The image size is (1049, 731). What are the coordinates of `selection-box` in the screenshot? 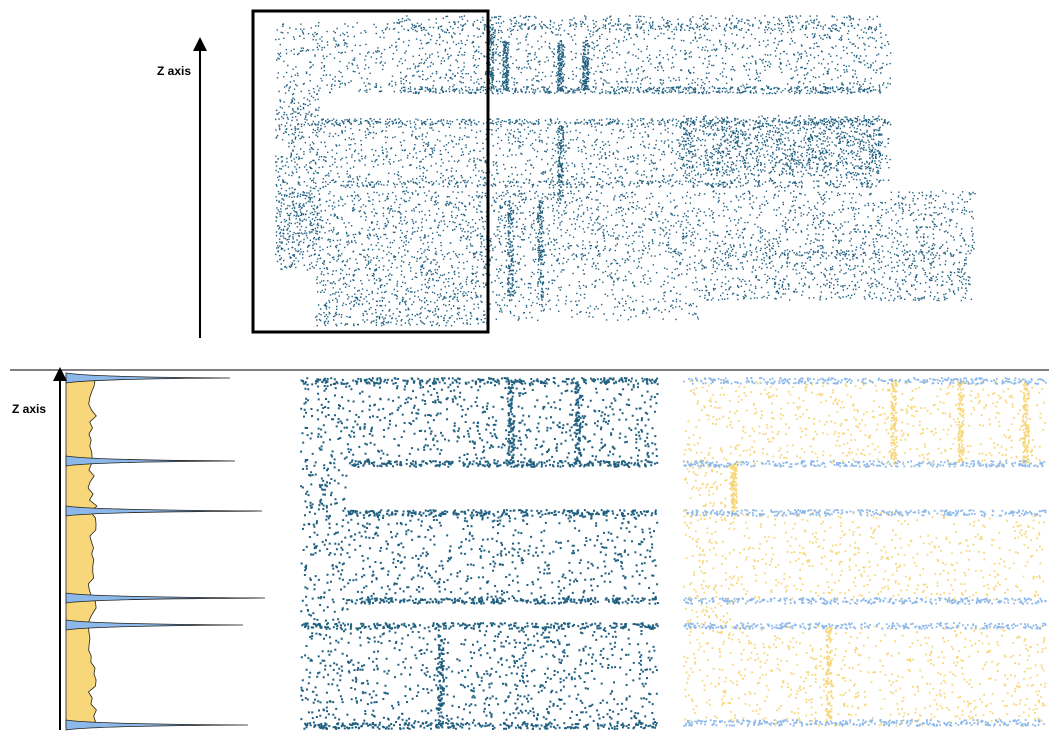 It's located at (370, 171).